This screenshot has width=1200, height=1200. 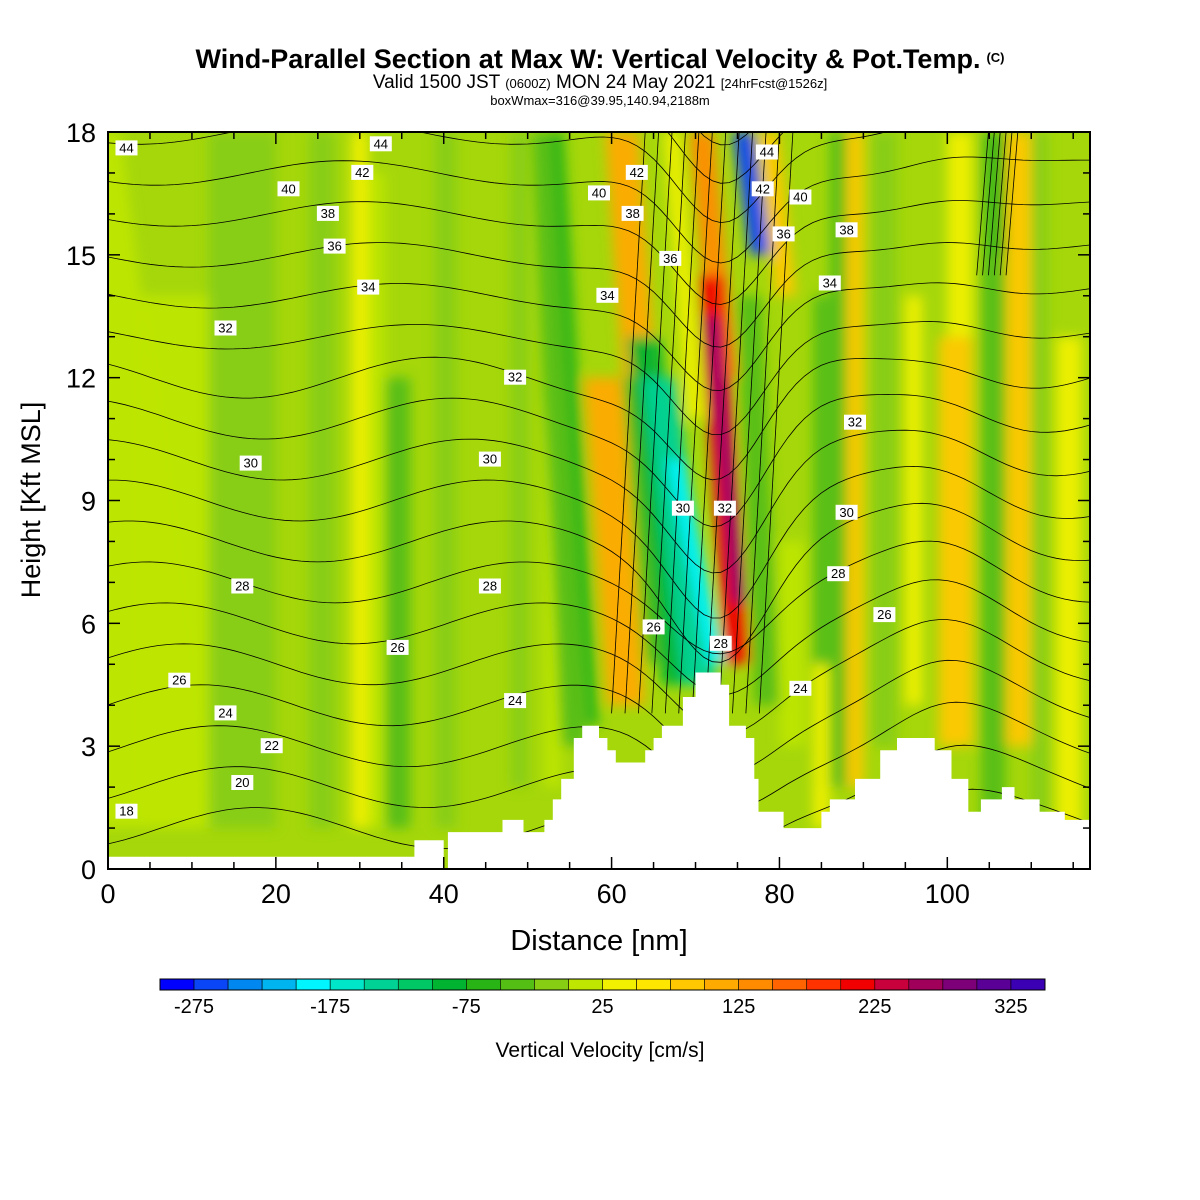 I want to click on contour-label-text: 18, so click(x=126, y=811).